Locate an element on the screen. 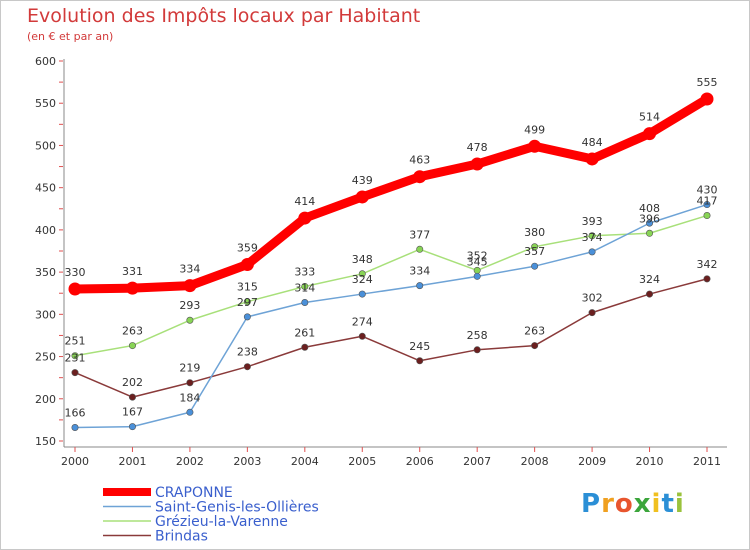 Image resolution: width=750 pixels, height=550 pixels. data-label: 514 is located at coordinates (649, 117).